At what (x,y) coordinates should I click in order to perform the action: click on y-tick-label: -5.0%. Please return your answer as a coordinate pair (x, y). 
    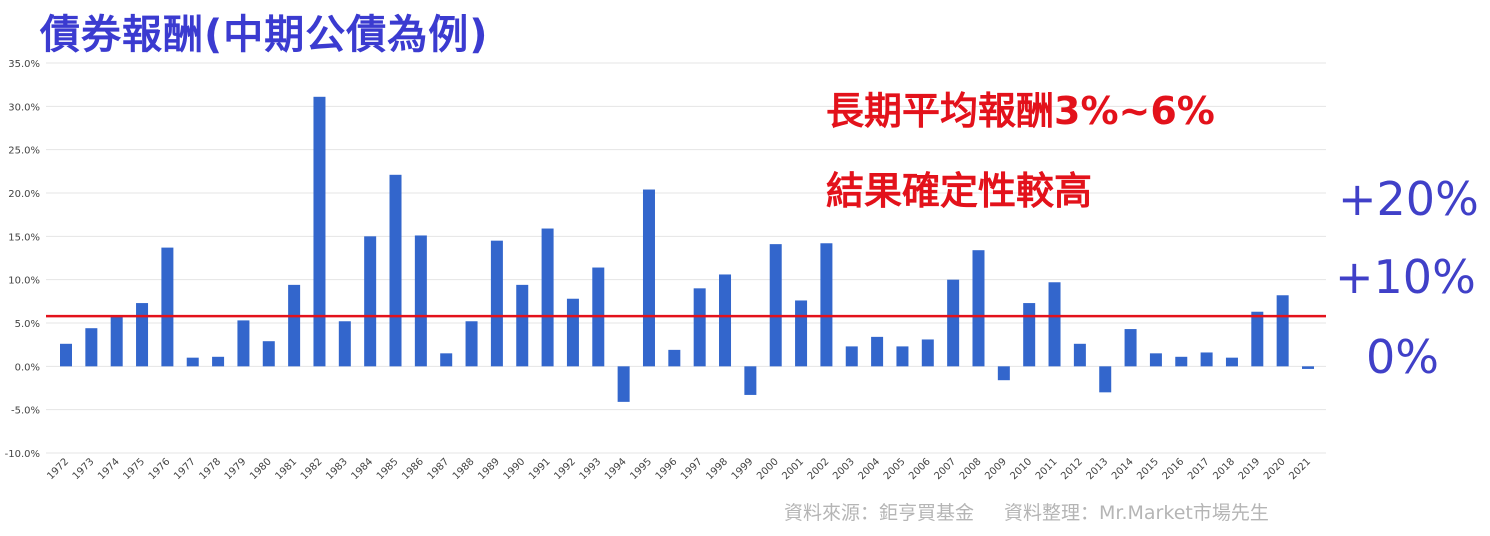
    Looking at the image, I should click on (25, 411).